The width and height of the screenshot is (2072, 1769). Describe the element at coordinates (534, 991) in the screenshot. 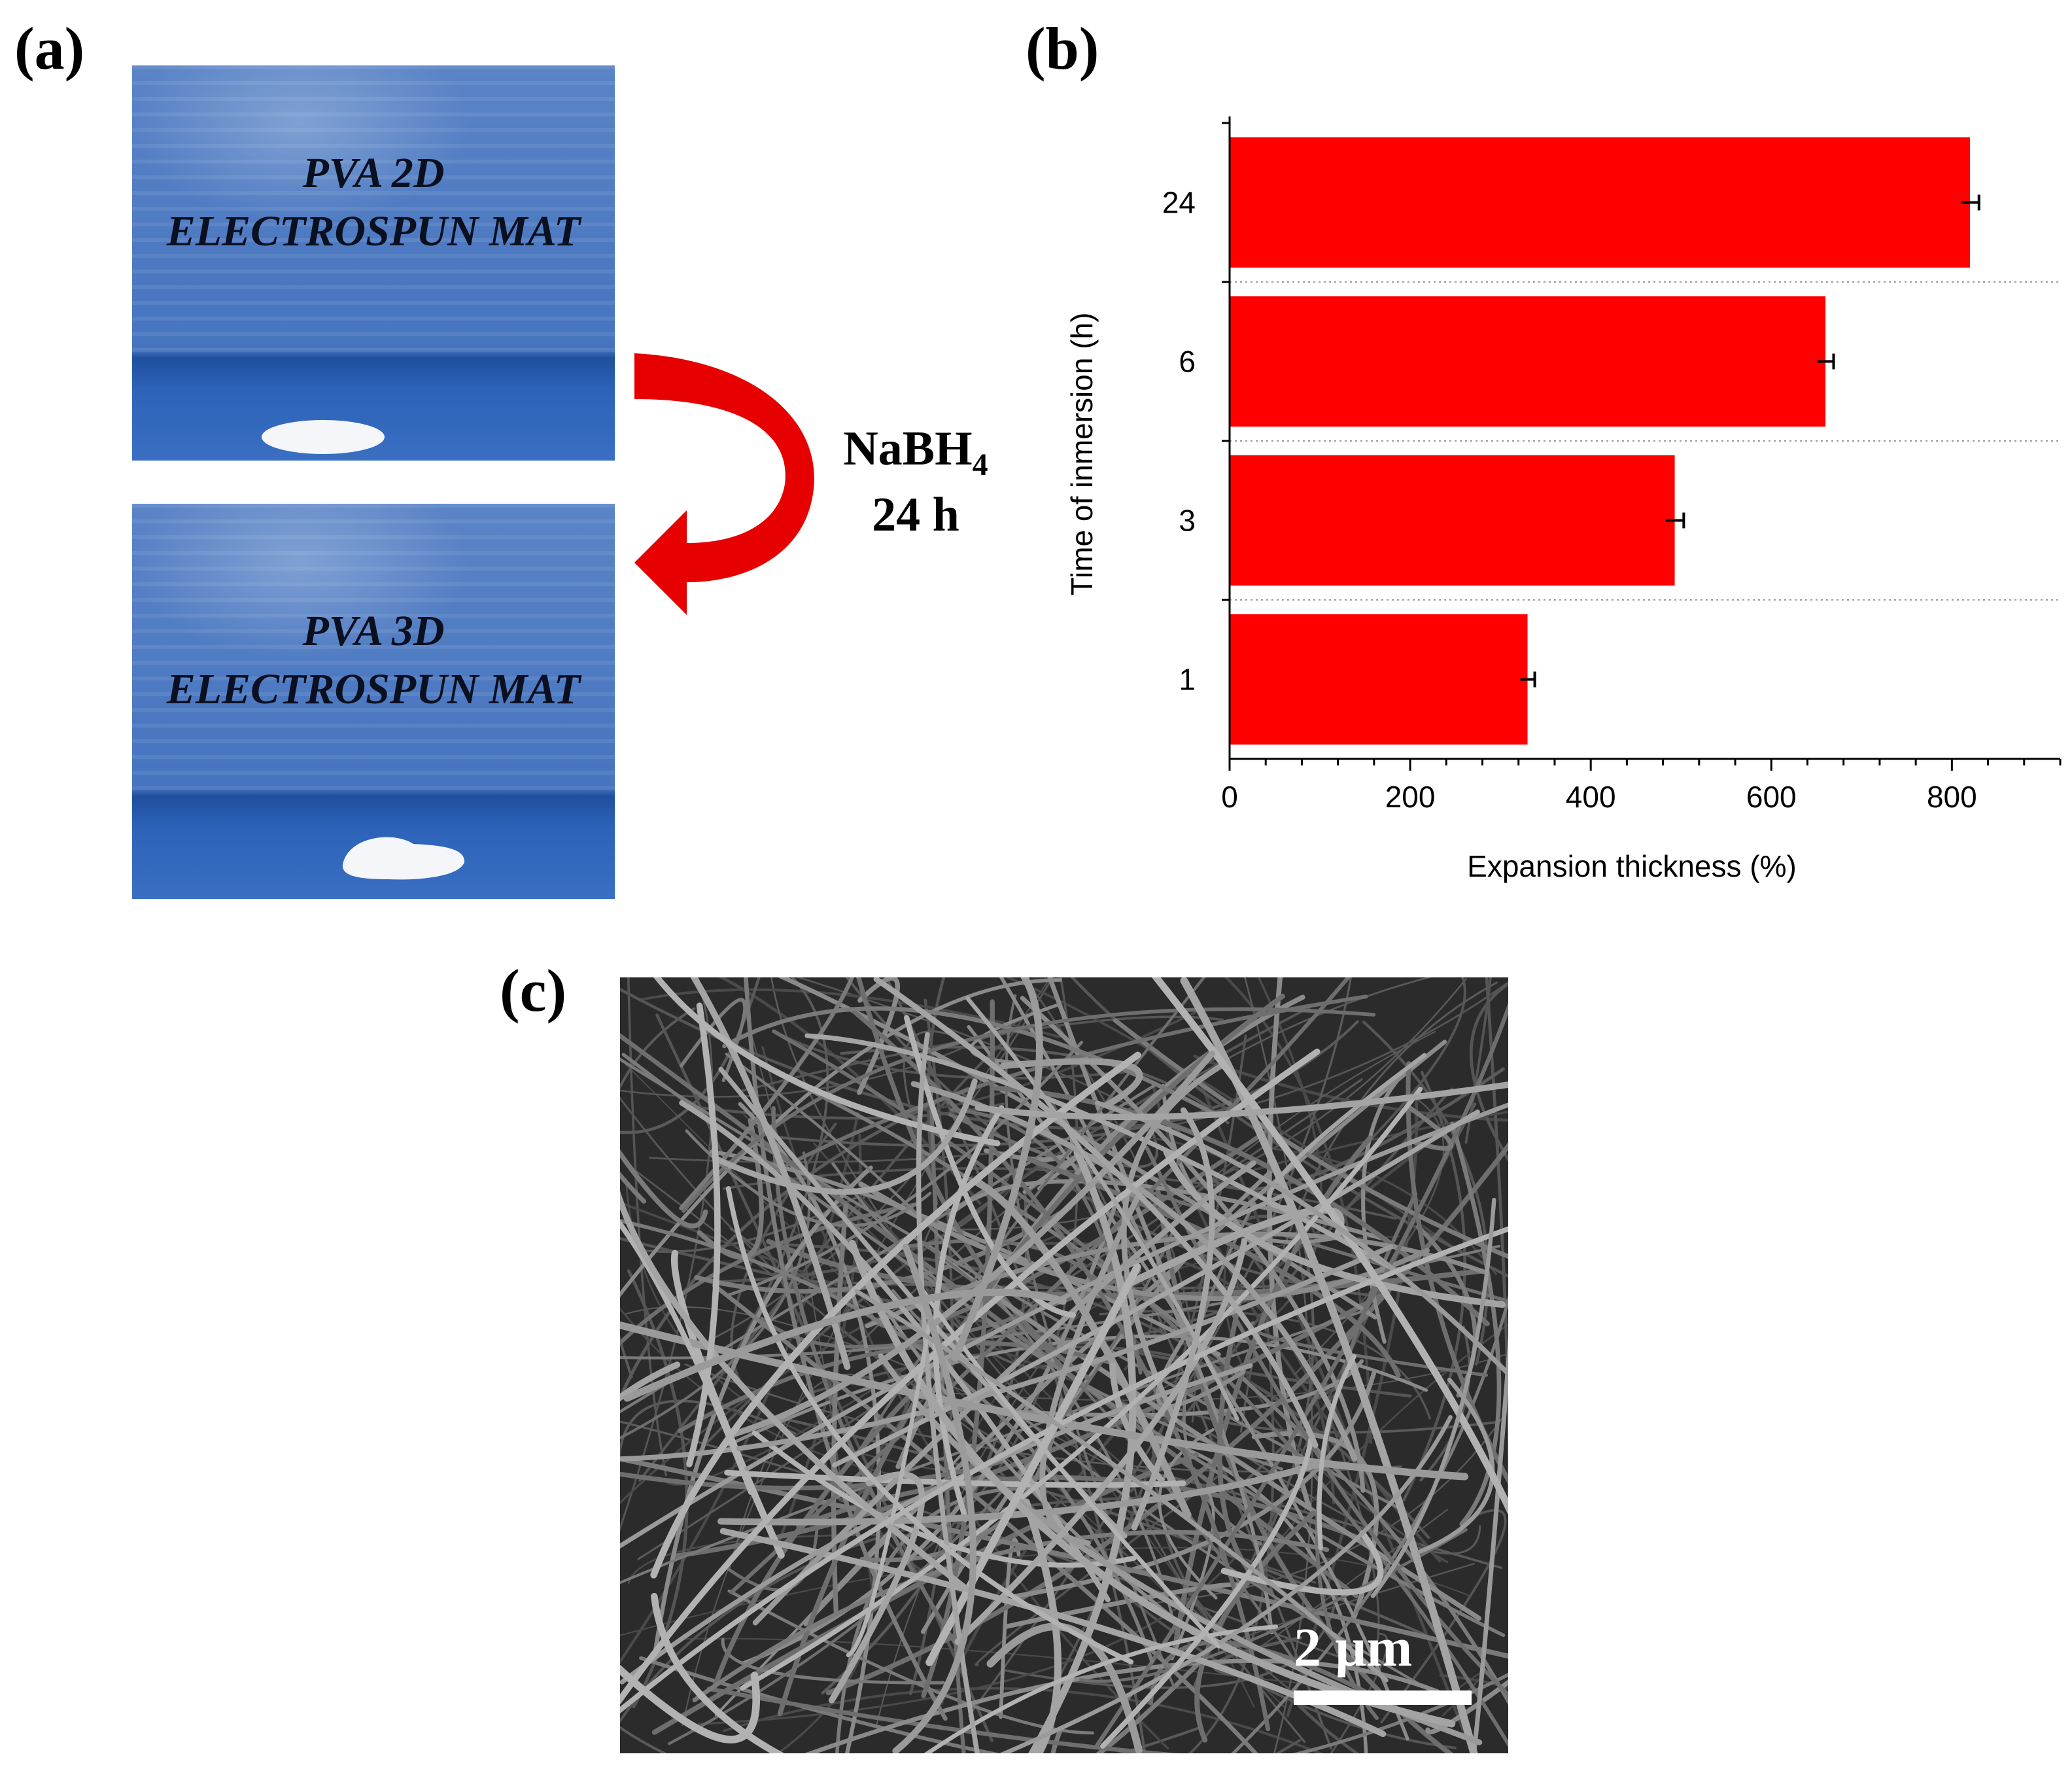

I see `panel-label-c: (c)` at that location.